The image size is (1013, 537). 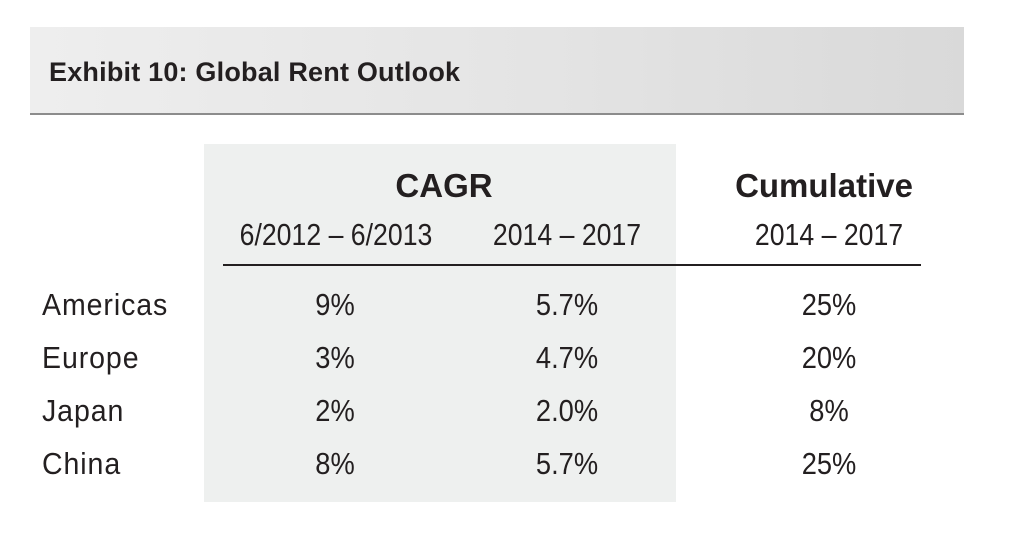 What do you see at coordinates (829, 304) in the screenshot?
I see `cell-americas-cumulative: 25%` at bounding box center [829, 304].